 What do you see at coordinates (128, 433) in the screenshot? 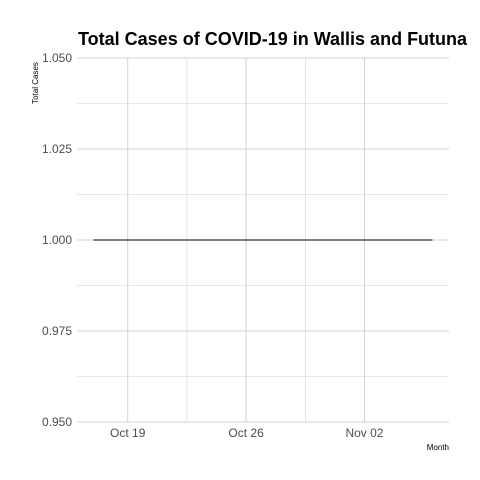
I see `x-tick-label: Oct 19` at bounding box center [128, 433].